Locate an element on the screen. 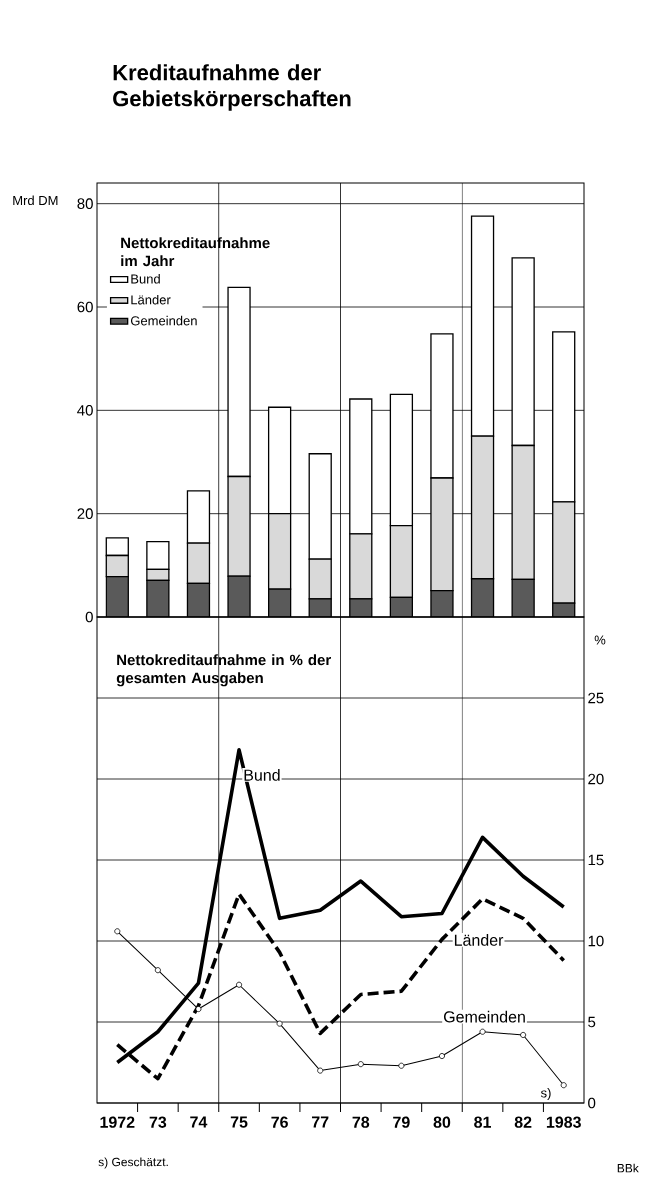 This screenshot has width=665, height=1189. y-tick-label: 80 is located at coordinates (85, 203).